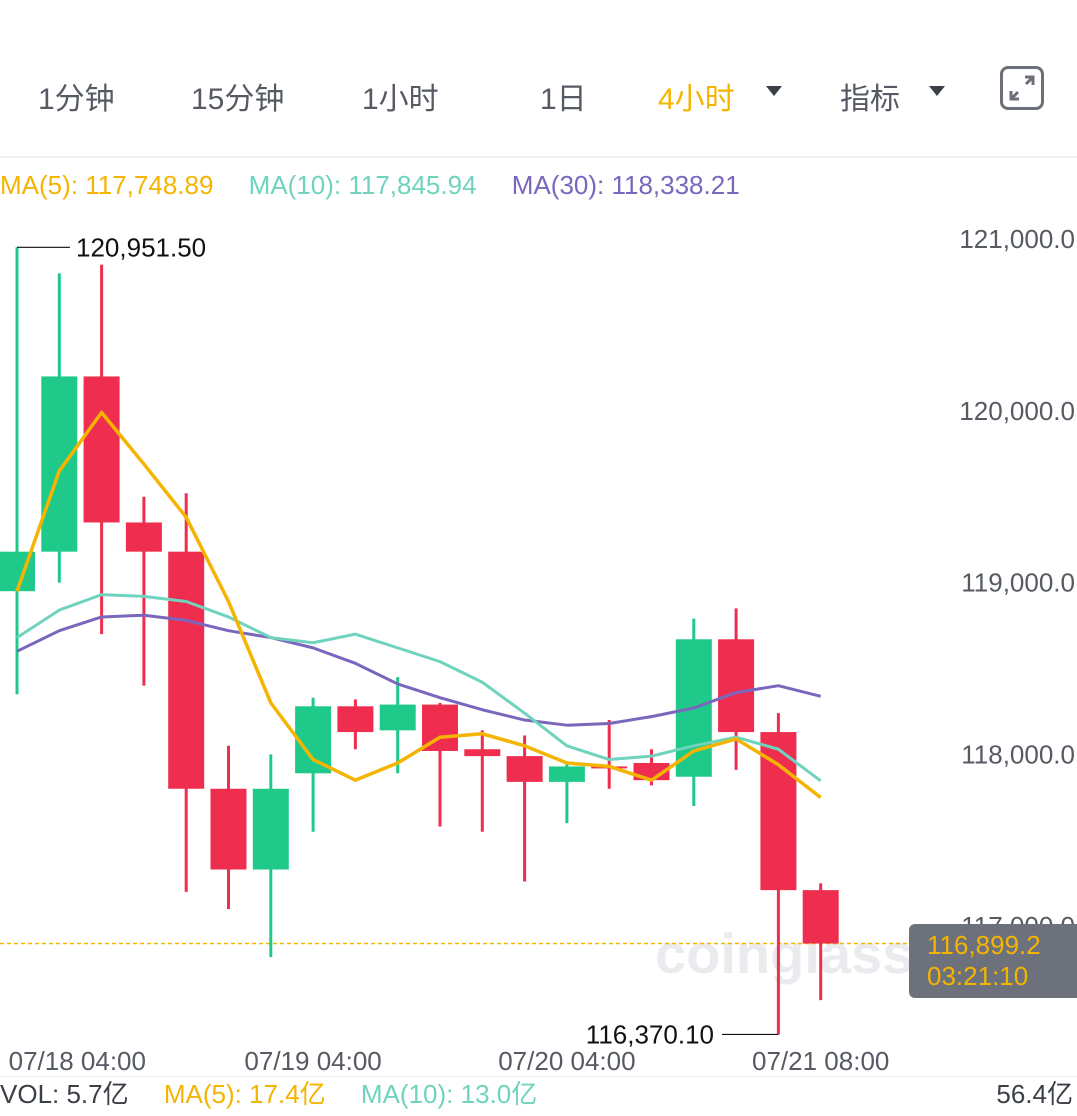 The width and height of the screenshot is (1077, 1116). What do you see at coordinates (538, 1076) in the screenshot?
I see `volume-divider` at bounding box center [538, 1076].